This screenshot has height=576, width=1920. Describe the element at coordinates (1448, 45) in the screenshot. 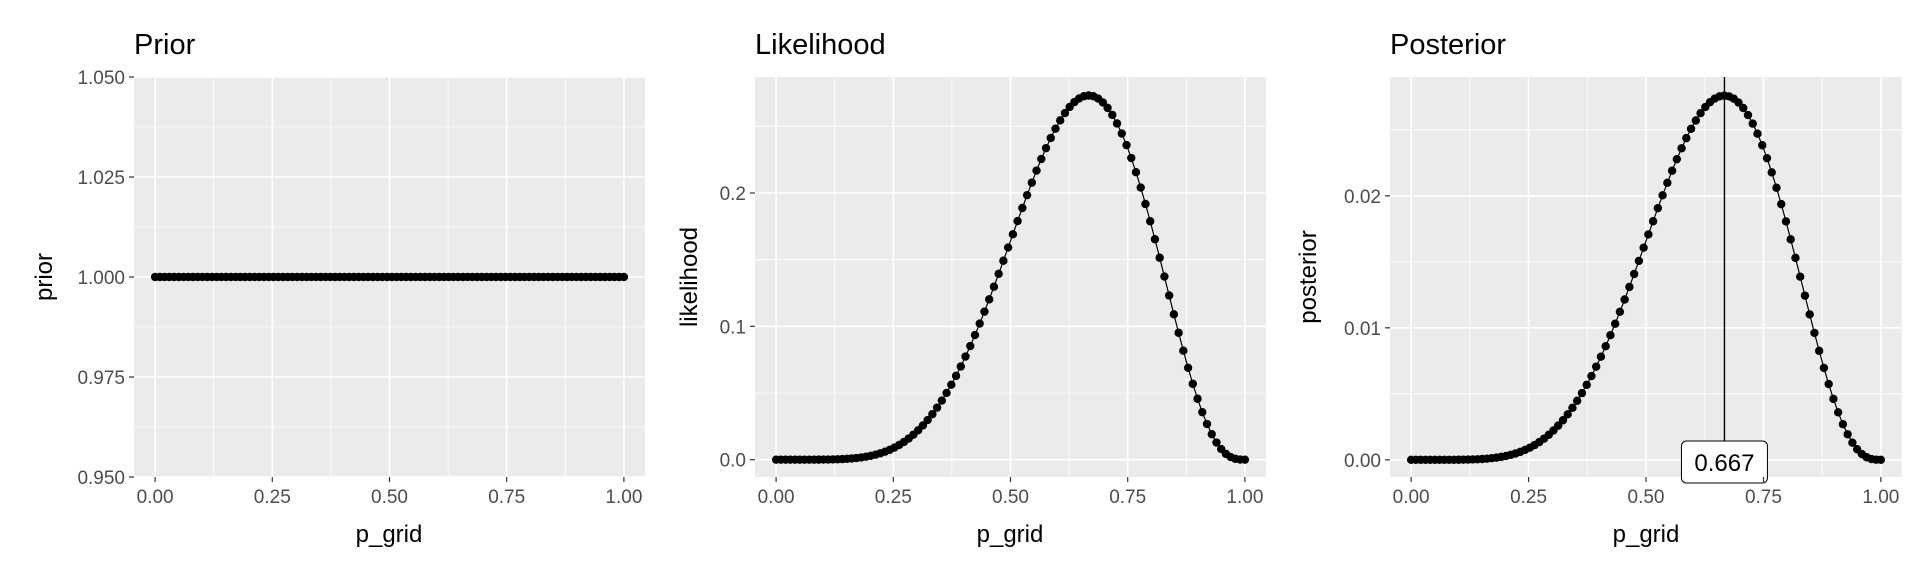

I see `posterior-panel-title: Posterior` at that location.